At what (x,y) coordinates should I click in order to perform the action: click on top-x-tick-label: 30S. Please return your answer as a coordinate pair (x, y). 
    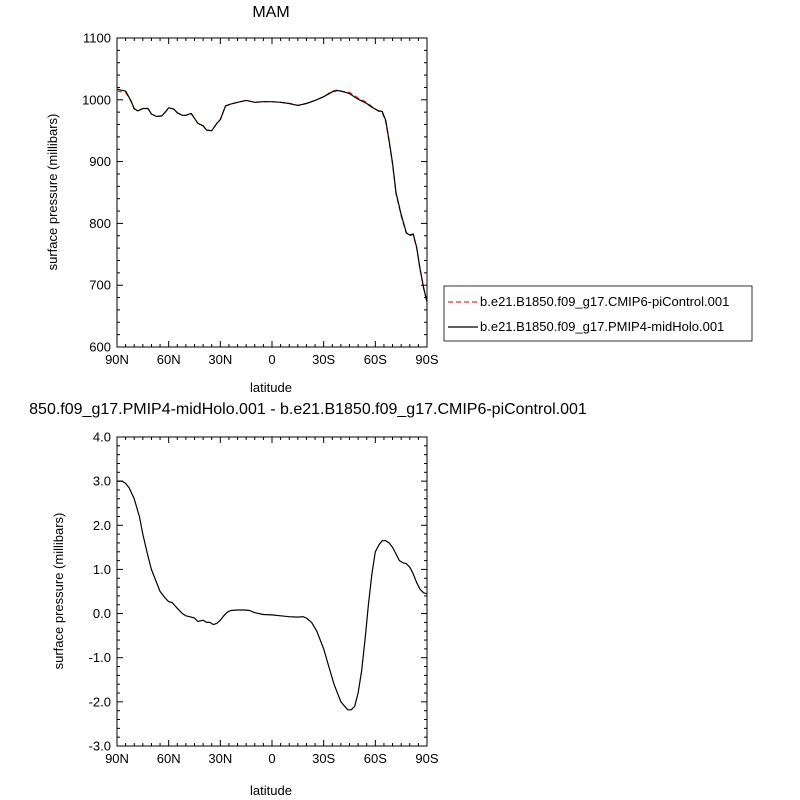
    Looking at the image, I should click on (323, 359).